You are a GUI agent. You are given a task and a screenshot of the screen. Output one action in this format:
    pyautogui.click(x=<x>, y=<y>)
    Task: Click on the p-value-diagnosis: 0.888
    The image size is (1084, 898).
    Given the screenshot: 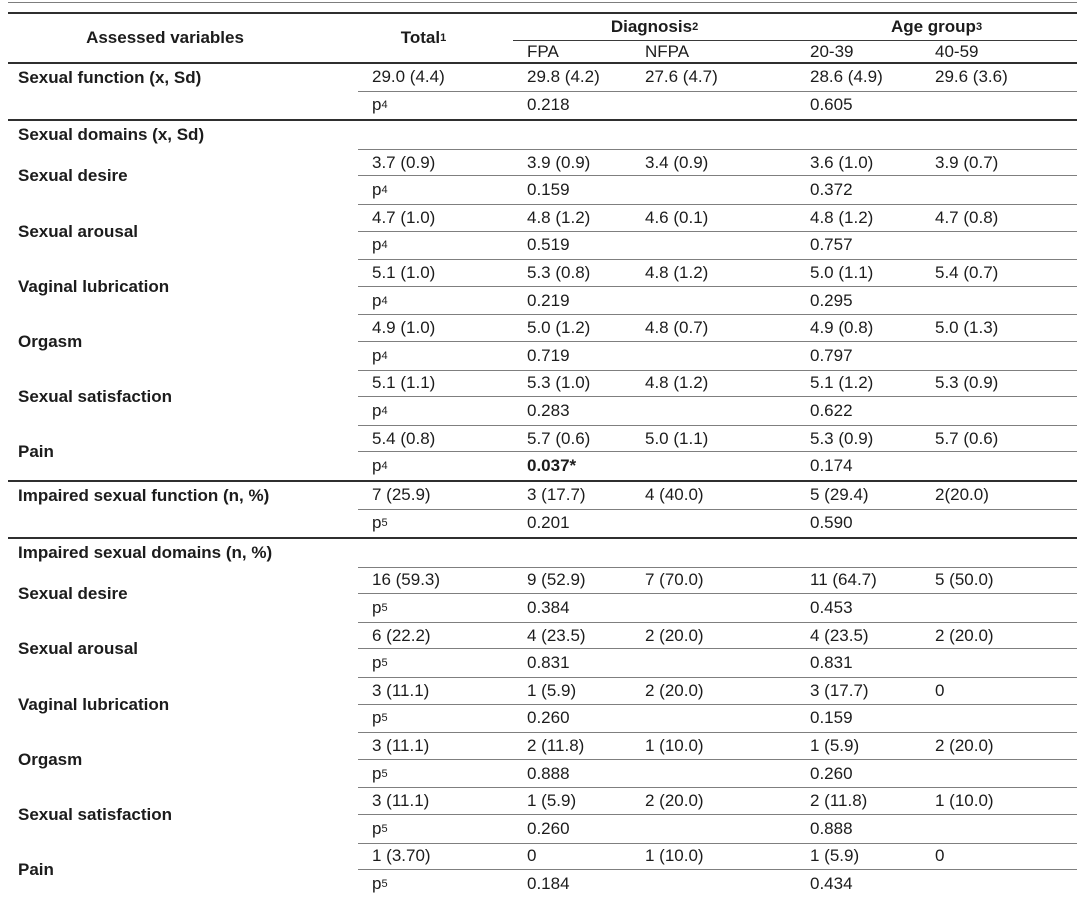 What is the action you would take?
    pyautogui.click(x=548, y=773)
    